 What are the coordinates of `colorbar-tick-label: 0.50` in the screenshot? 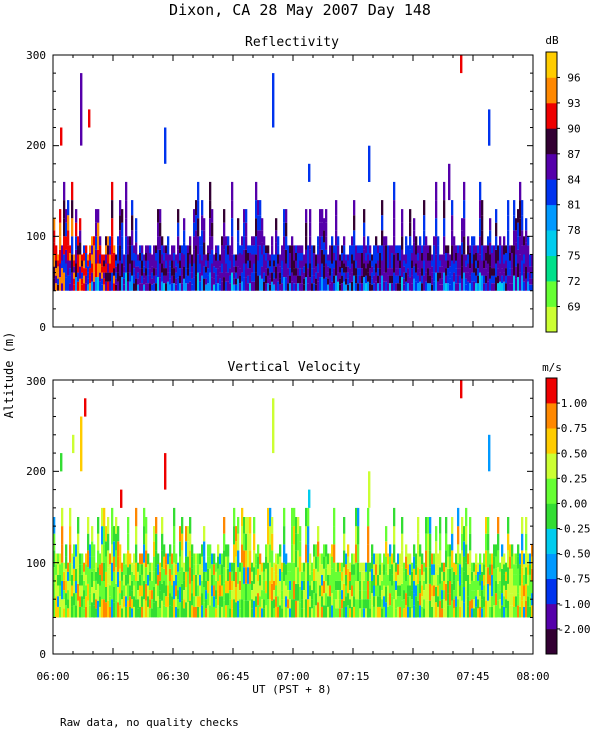 It's located at (574, 453).